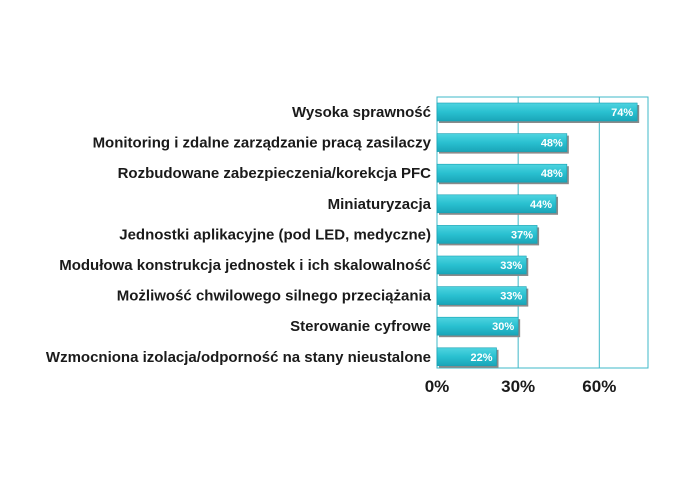 This screenshot has width=700, height=500. I want to click on category-label: Wysoka sprawność, so click(361, 112).